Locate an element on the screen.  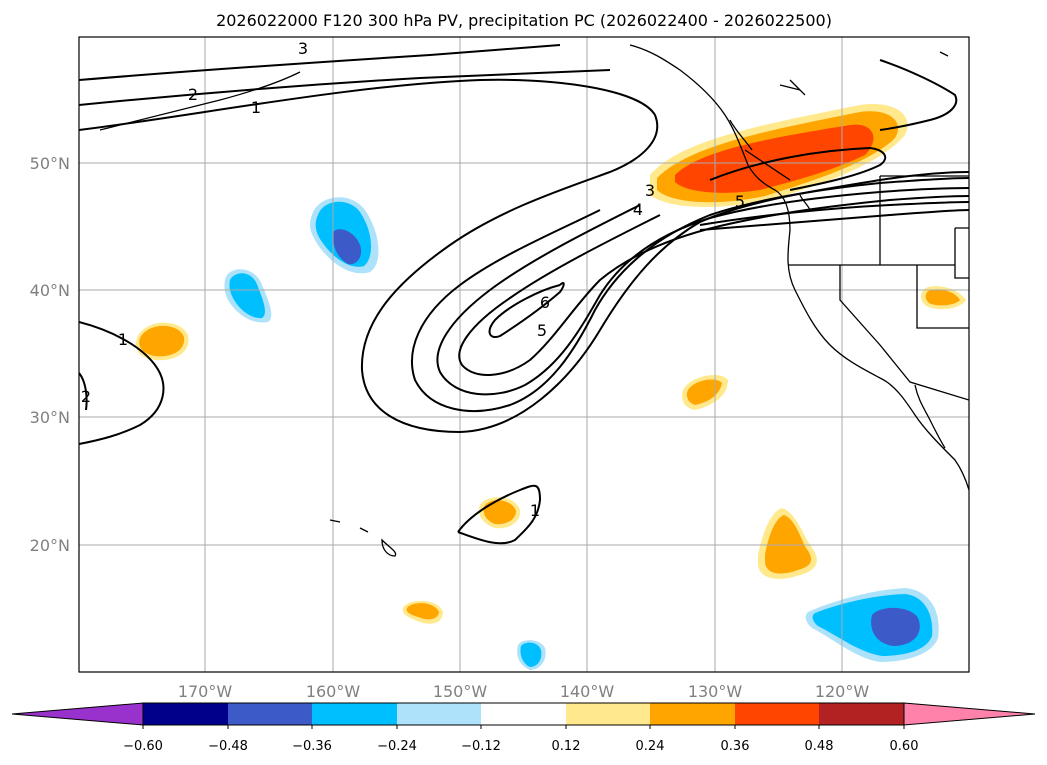
colorbar-tick-label: 0.12 is located at coordinates (566, 746).